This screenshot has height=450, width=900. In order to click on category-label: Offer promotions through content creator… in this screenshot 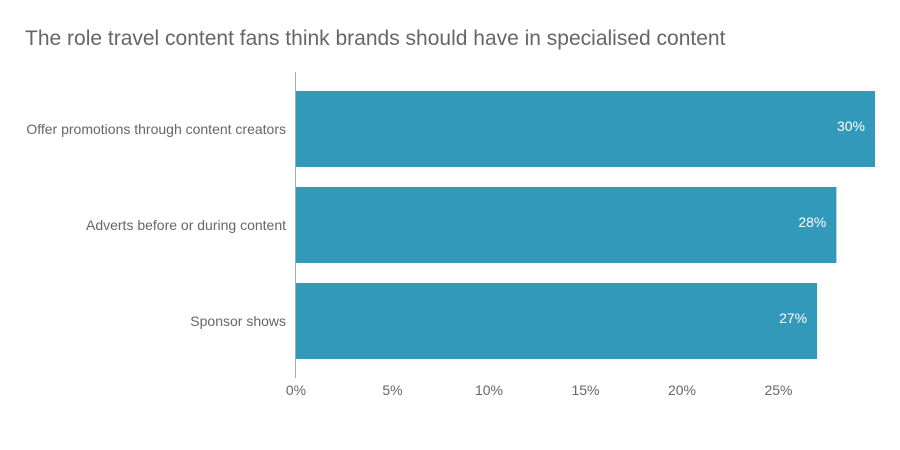, I will do `click(156, 129)`.